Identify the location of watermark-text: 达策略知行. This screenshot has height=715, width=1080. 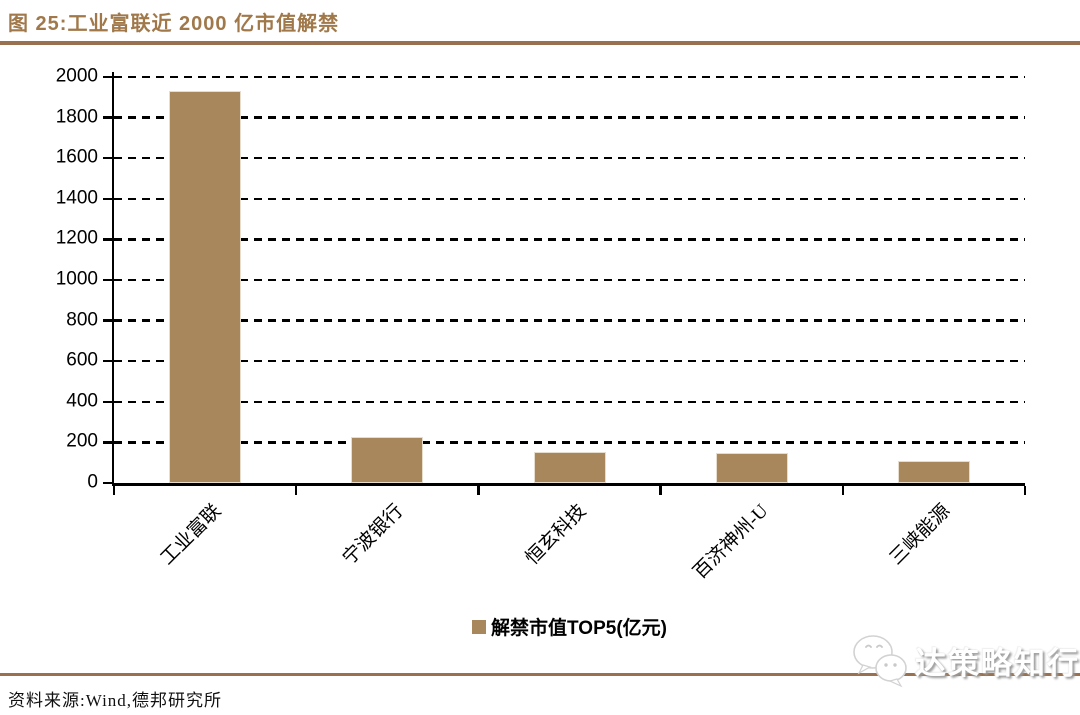
(997, 663).